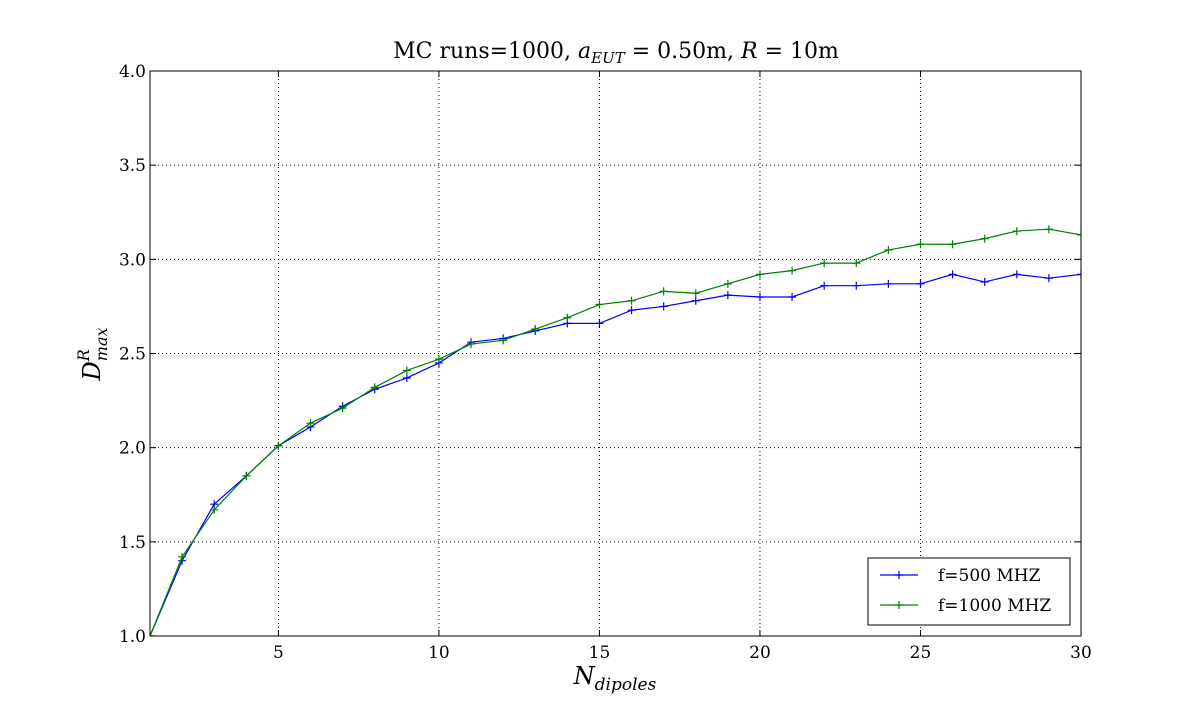  Describe the element at coordinates (798, 51) in the screenshot. I see `title-r-value: = 10m` at that location.